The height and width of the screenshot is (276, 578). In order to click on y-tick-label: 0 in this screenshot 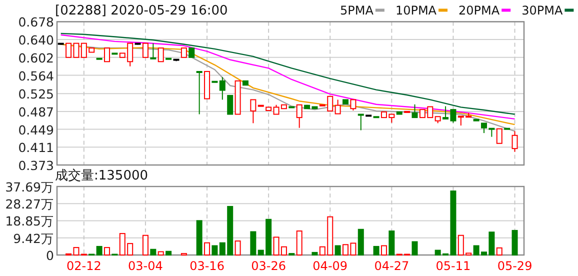, I will do `click(50, 255)`.